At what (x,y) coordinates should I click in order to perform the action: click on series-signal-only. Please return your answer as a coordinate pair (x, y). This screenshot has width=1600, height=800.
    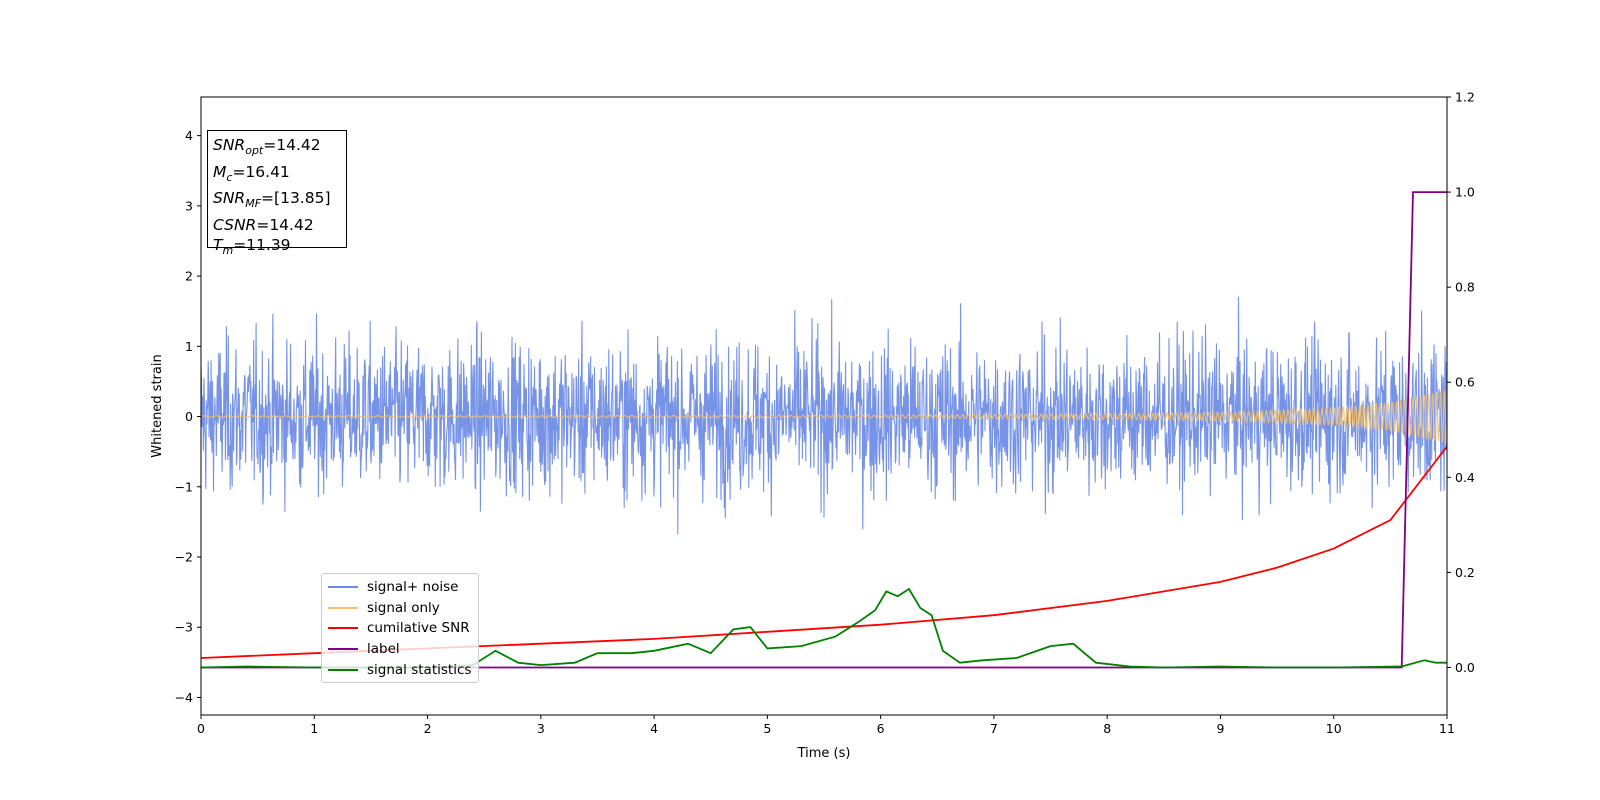
    Looking at the image, I should click on (824, 417).